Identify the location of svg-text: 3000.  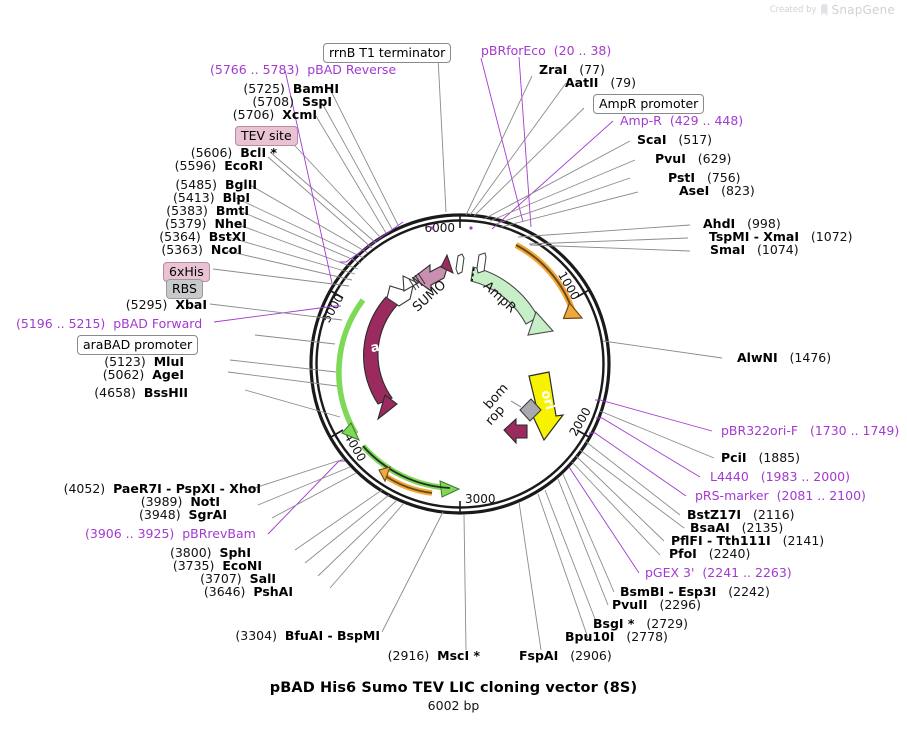
(480, 499).